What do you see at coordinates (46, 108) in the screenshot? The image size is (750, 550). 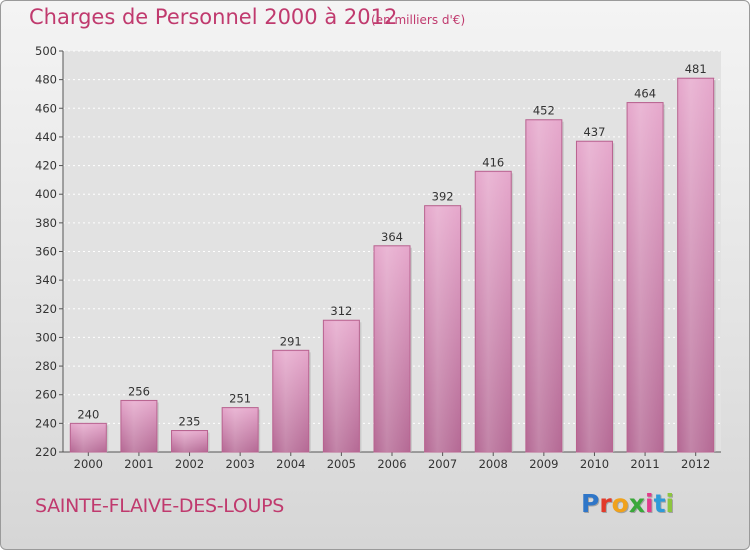 I see `y-tick-label: 460` at bounding box center [46, 108].